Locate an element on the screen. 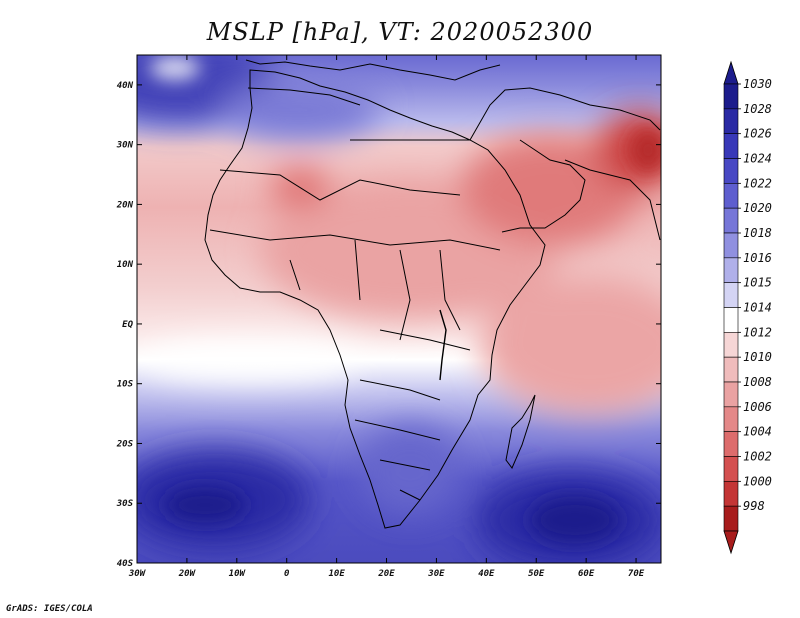  rift-lakes is located at coordinates (443, 345).